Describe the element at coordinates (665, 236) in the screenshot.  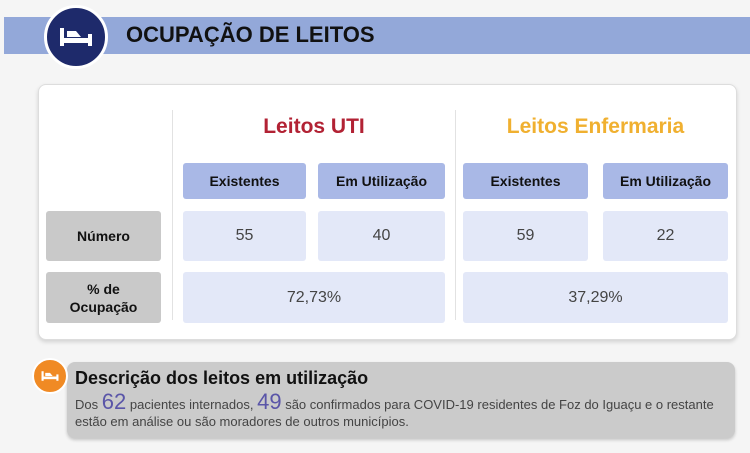
I see `enf-em-utilizacao-value: 22` at that location.